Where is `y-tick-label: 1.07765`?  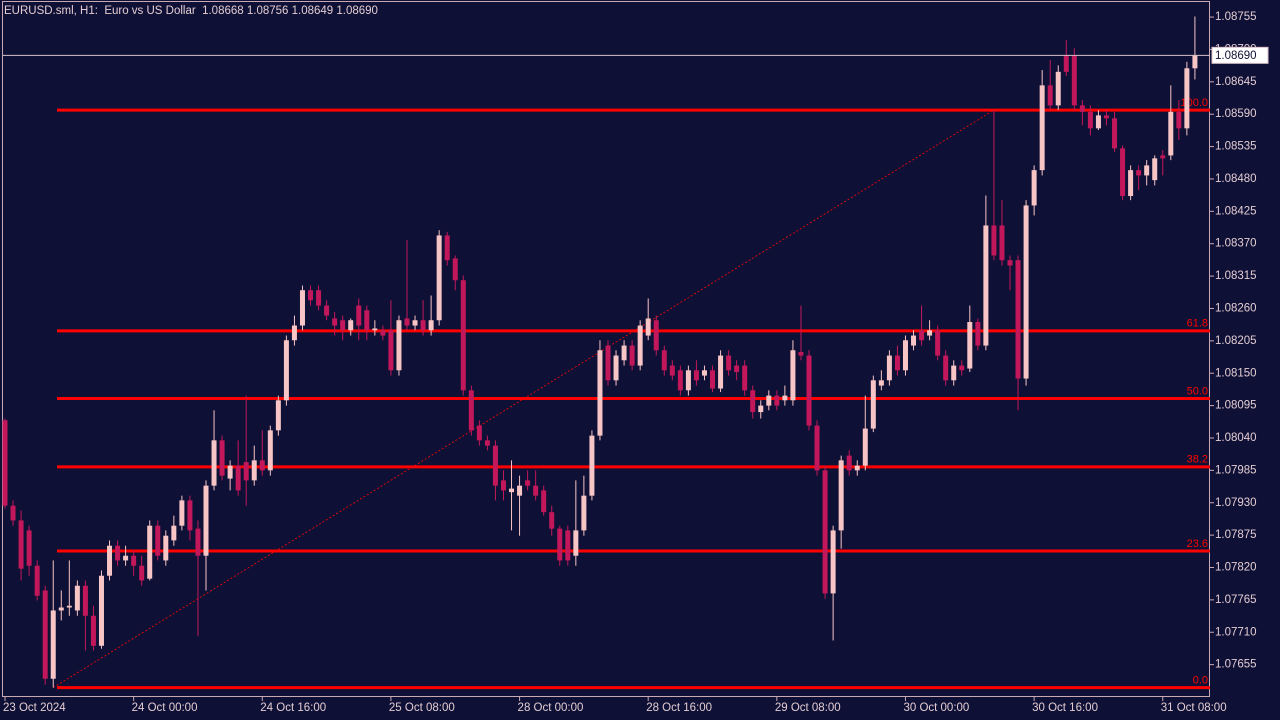 y-tick-label: 1.07765 is located at coordinates (1236, 600).